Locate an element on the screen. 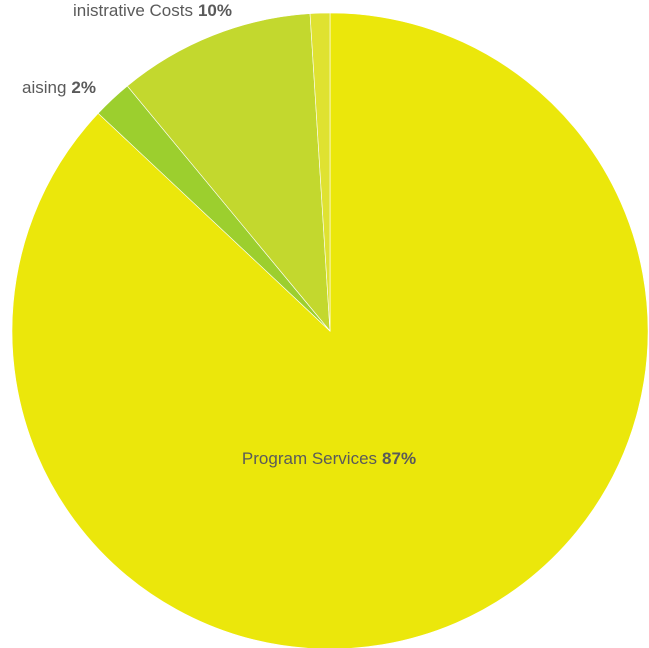  slice-label-name: Program Services is located at coordinates (309, 458).